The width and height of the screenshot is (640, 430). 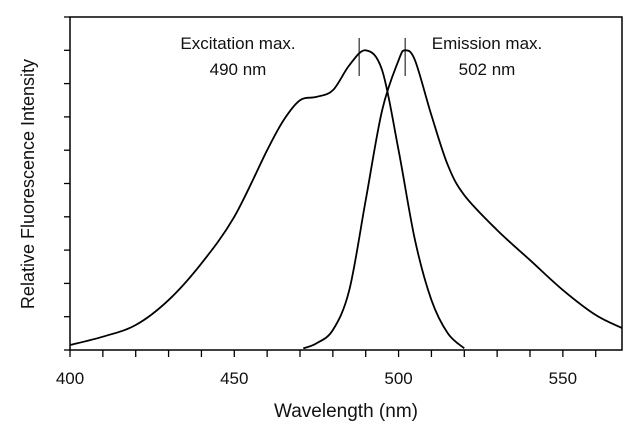 What do you see at coordinates (237, 43) in the screenshot?
I see `annotation-label: Excitation max.` at bounding box center [237, 43].